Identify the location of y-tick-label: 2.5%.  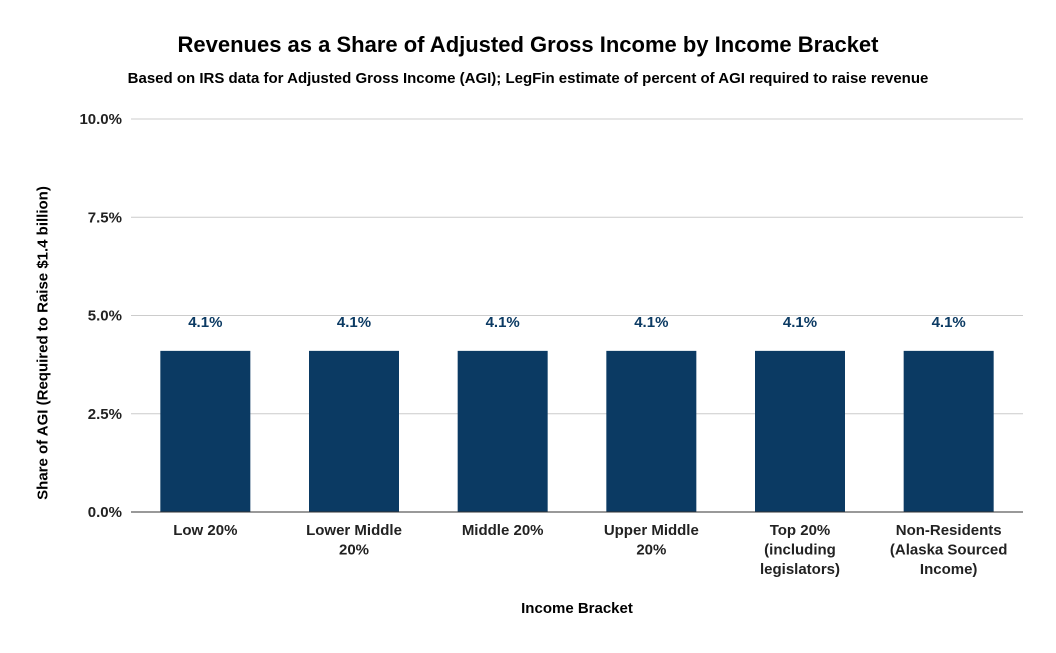
(105, 414).